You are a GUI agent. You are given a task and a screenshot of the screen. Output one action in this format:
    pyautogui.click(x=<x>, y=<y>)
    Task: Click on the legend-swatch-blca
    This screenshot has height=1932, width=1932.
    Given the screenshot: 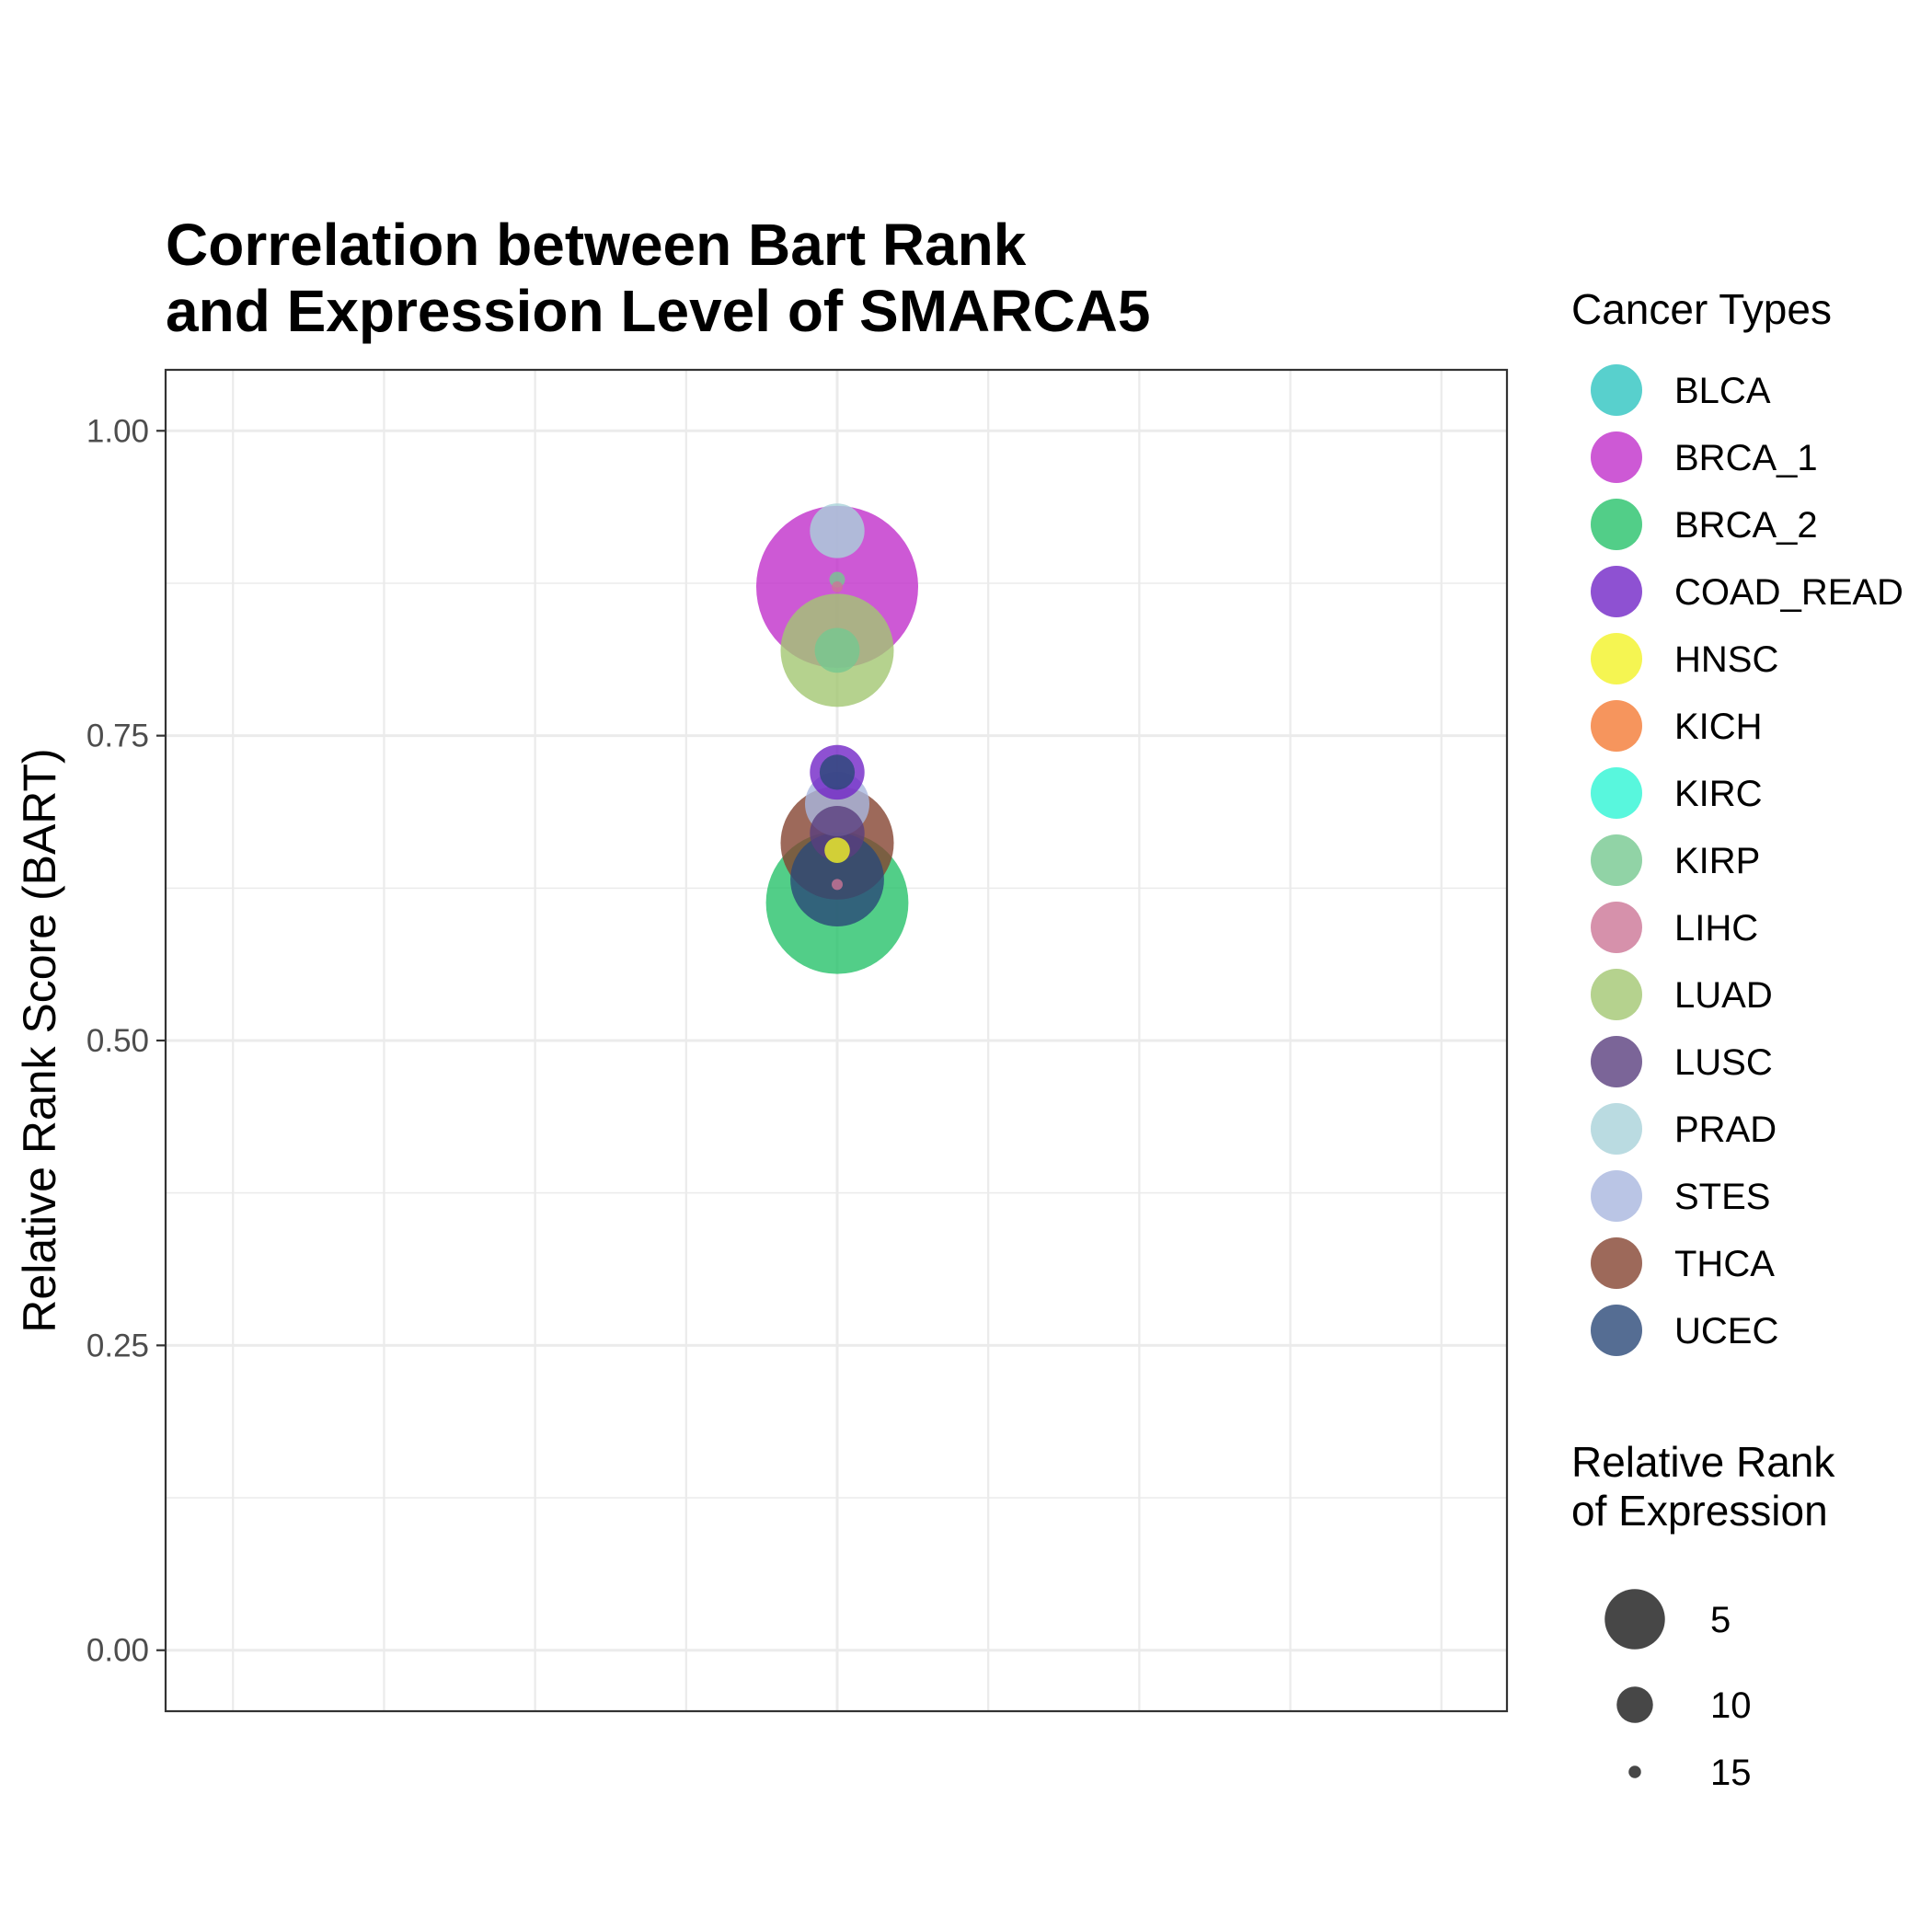 What is the action you would take?
    pyautogui.click(x=1616, y=390)
    